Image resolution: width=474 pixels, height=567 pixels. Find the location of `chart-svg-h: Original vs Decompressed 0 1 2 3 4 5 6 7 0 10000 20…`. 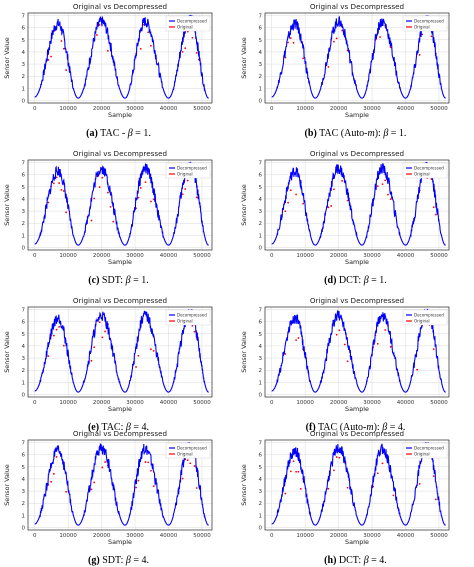

chart-svg-h: Original vs Decompressed 0 1 2 3 4 5 6 7 0 10000 20… is located at coordinates (345, 487).